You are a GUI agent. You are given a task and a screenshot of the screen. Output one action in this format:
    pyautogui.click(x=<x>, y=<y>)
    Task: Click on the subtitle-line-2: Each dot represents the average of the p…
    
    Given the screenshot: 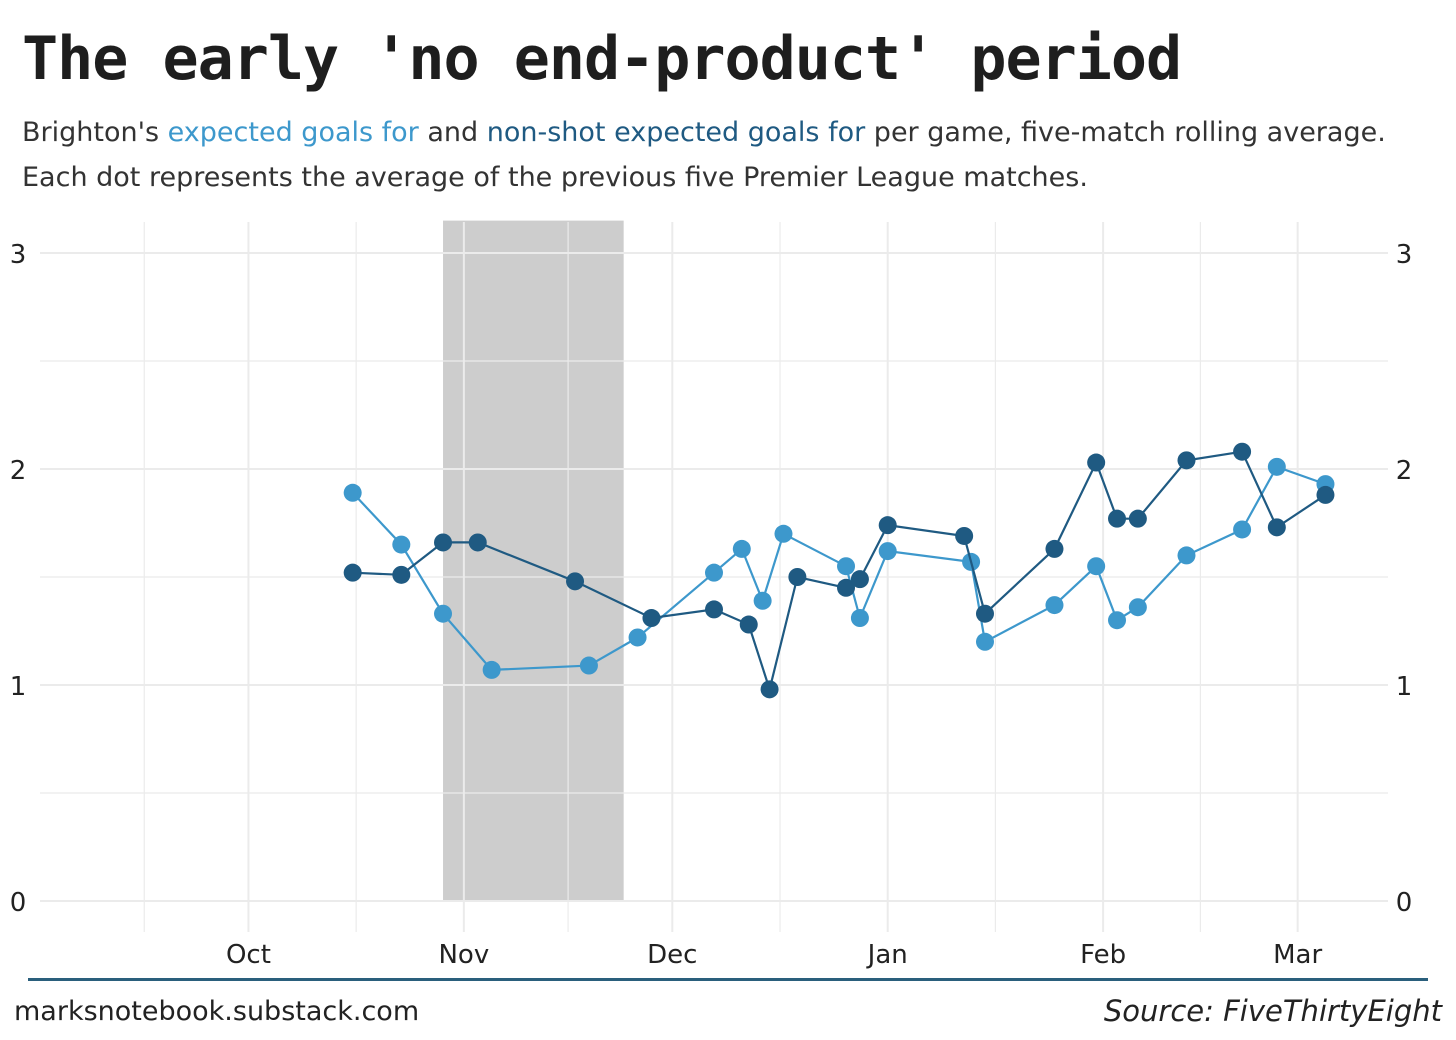 What is the action you would take?
    pyautogui.click(x=555, y=177)
    